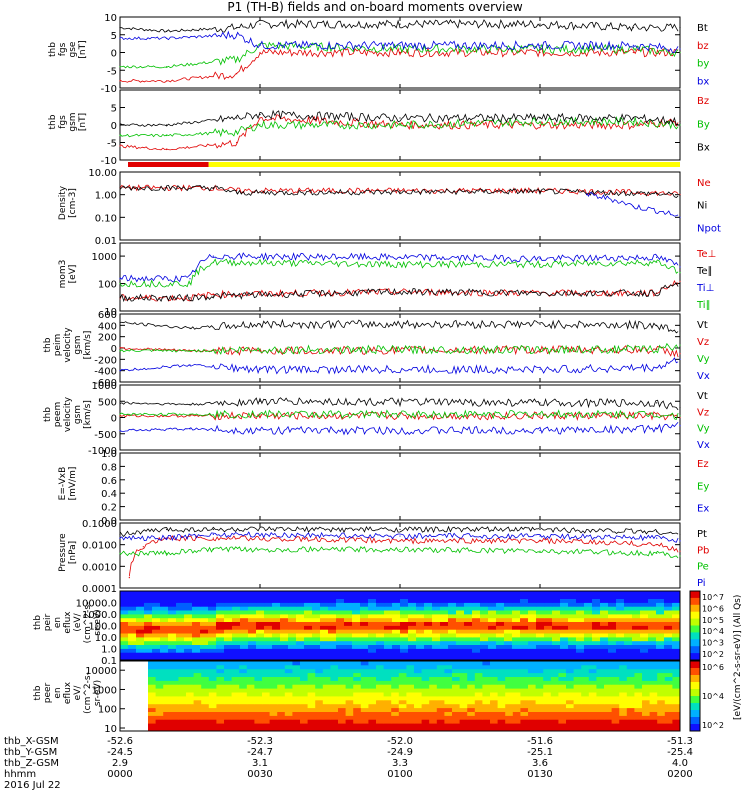 The image size is (750, 800). Describe the element at coordinates (101, 671) in the screenshot. I see `y-tick-label: 10000` at that location.